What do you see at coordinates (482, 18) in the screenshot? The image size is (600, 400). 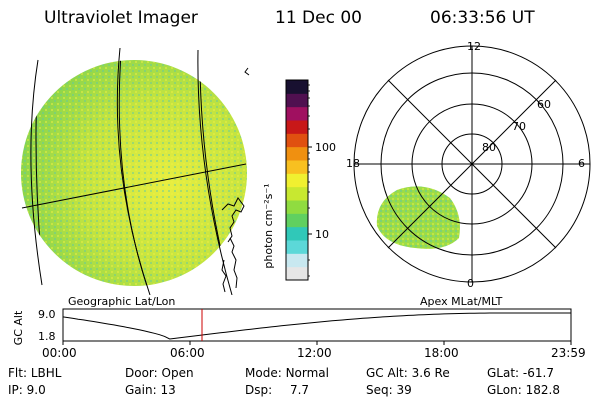 I see `time-label: 06:33:56 UT` at bounding box center [482, 18].